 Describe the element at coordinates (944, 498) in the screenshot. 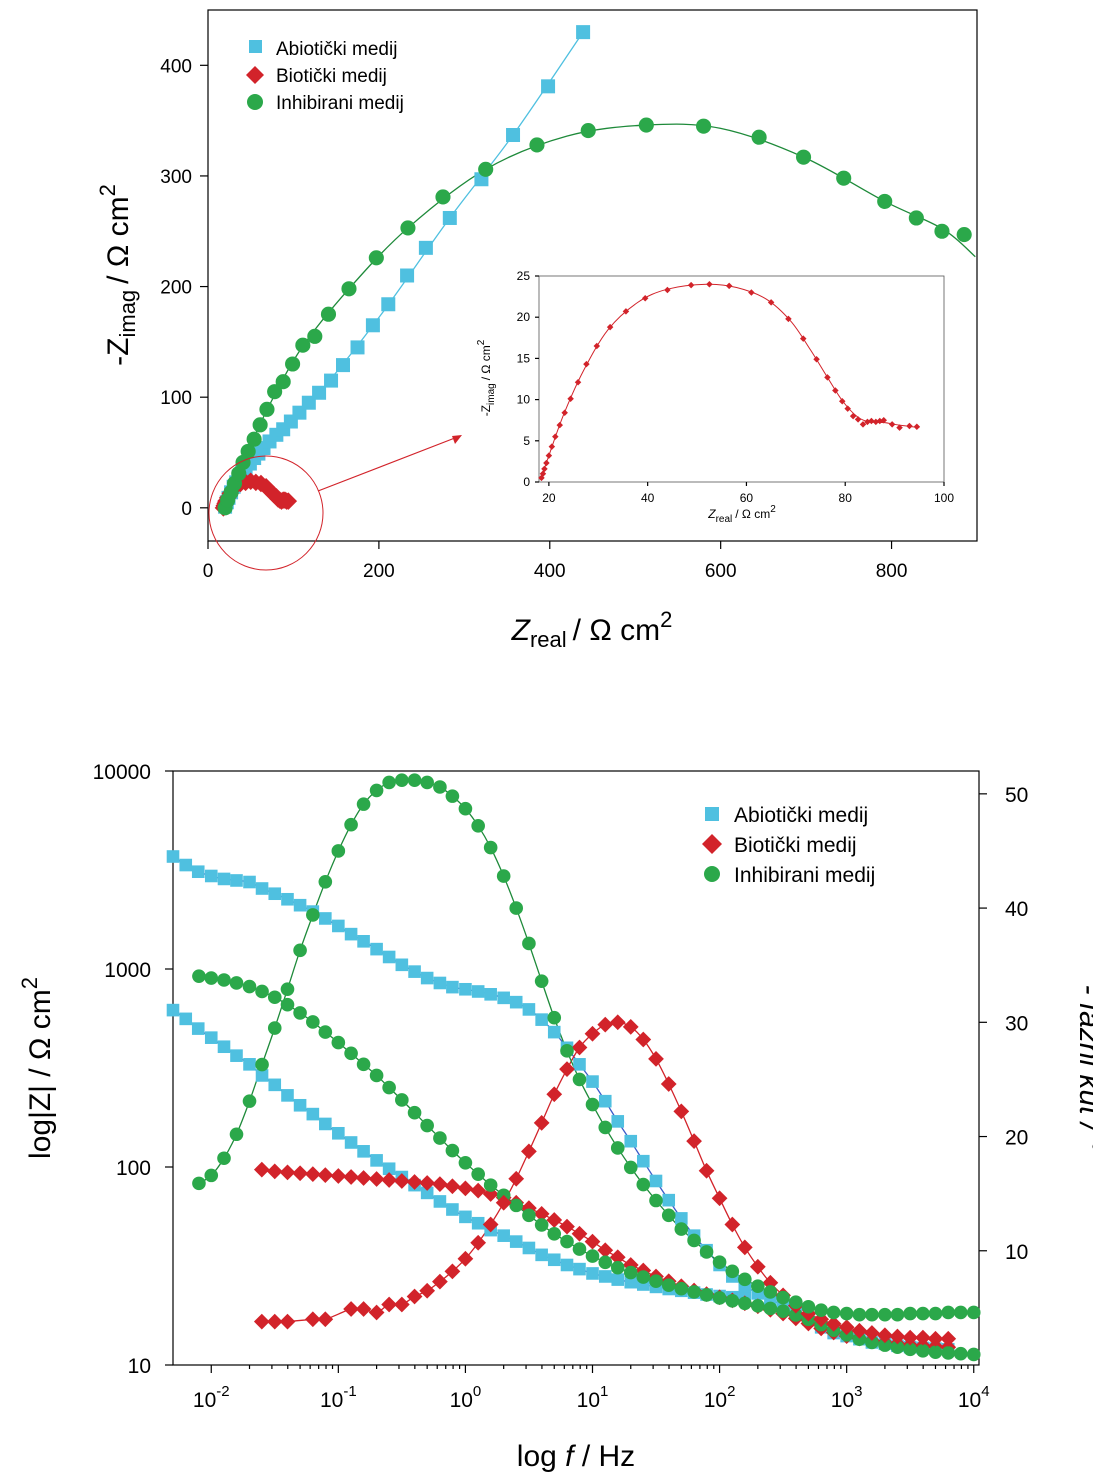

I see `x-tick-label: 100` at that location.